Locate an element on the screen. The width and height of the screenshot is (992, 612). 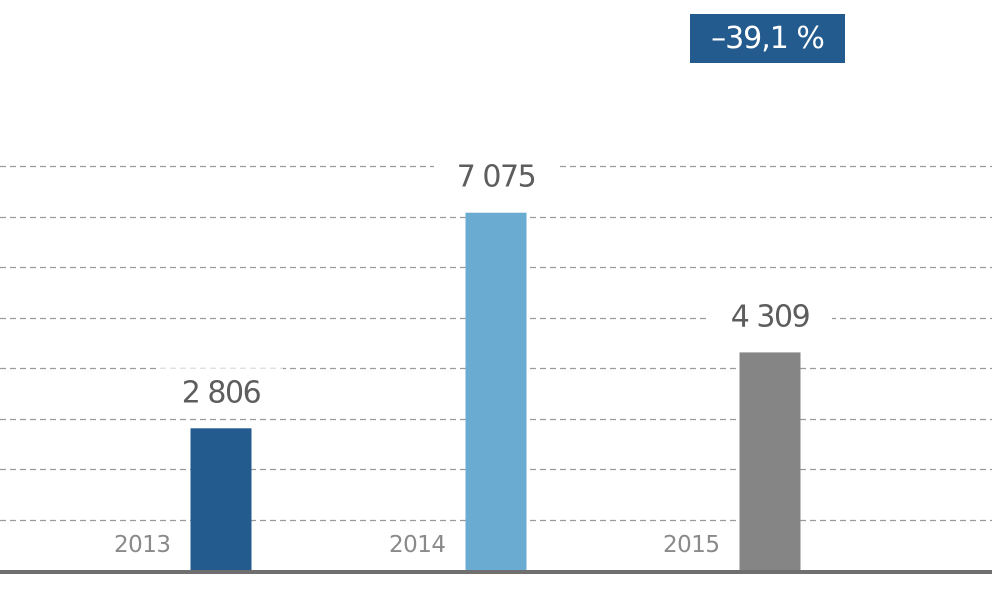
year-label-2013: 2013 is located at coordinates (142, 545).